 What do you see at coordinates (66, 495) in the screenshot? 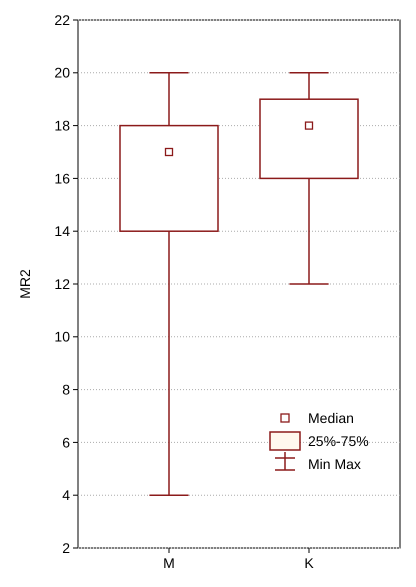
I see `y-tick-label: 4` at bounding box center [66, 495].